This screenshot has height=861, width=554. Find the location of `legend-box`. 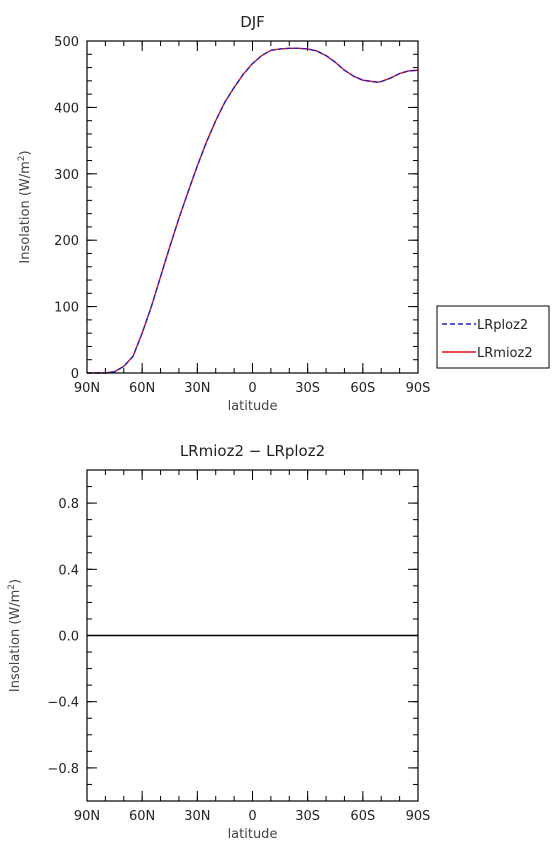

legend-box is located at coordinates (493, 337).